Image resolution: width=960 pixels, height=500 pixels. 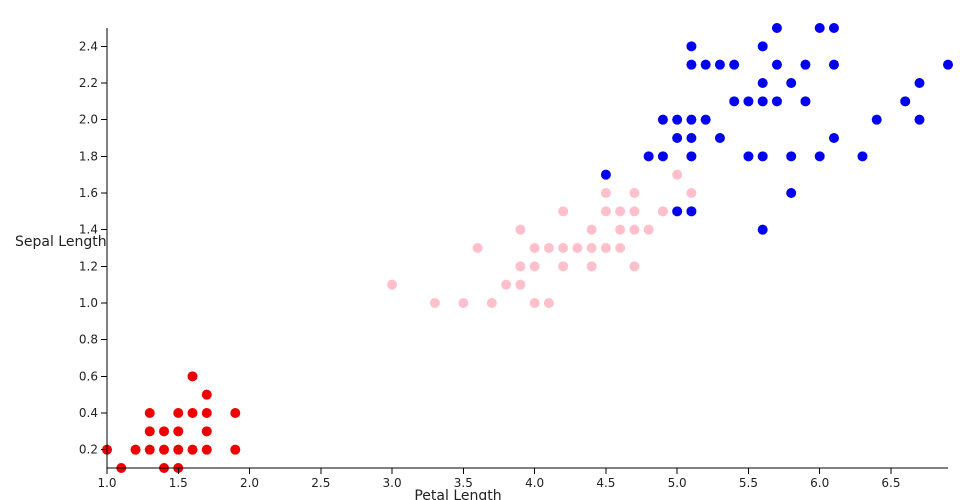 What do you see at coordinates (61, 242) in the screenshot?
I see `y-axis-title: Sepal Length` at bounding box center [61, 242].